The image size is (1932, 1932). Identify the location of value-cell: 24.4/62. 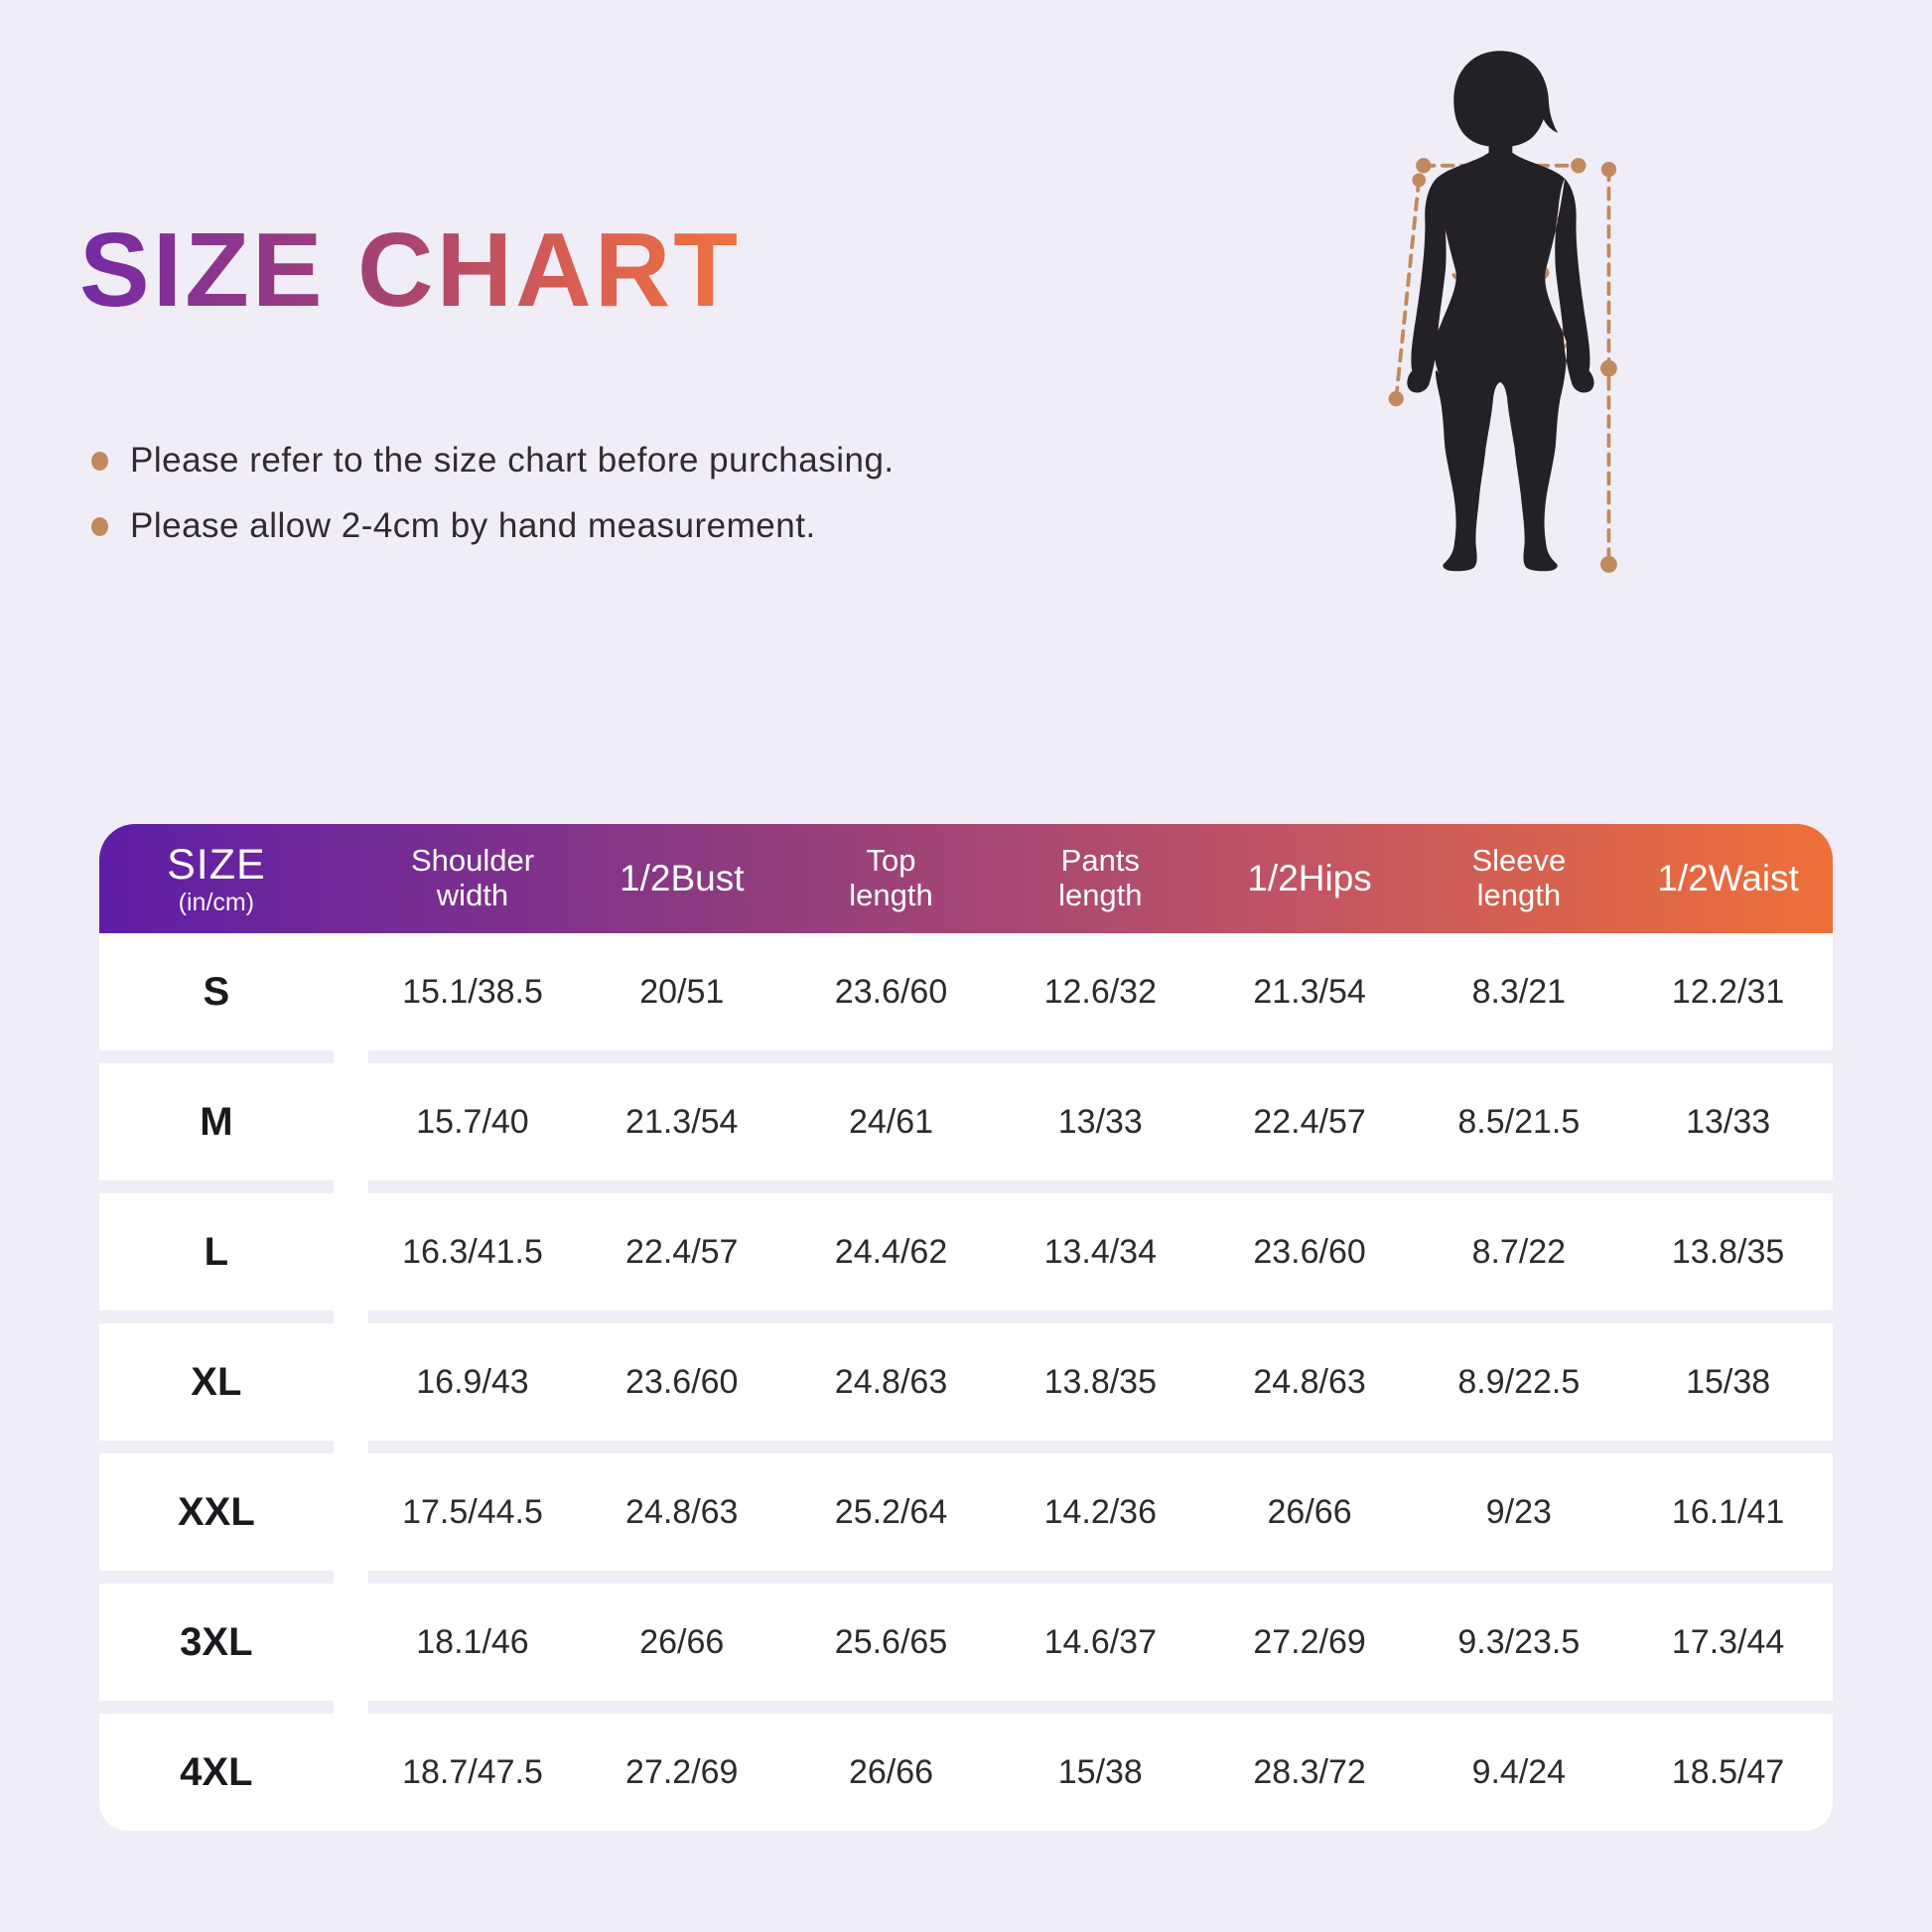
(891, 1252).